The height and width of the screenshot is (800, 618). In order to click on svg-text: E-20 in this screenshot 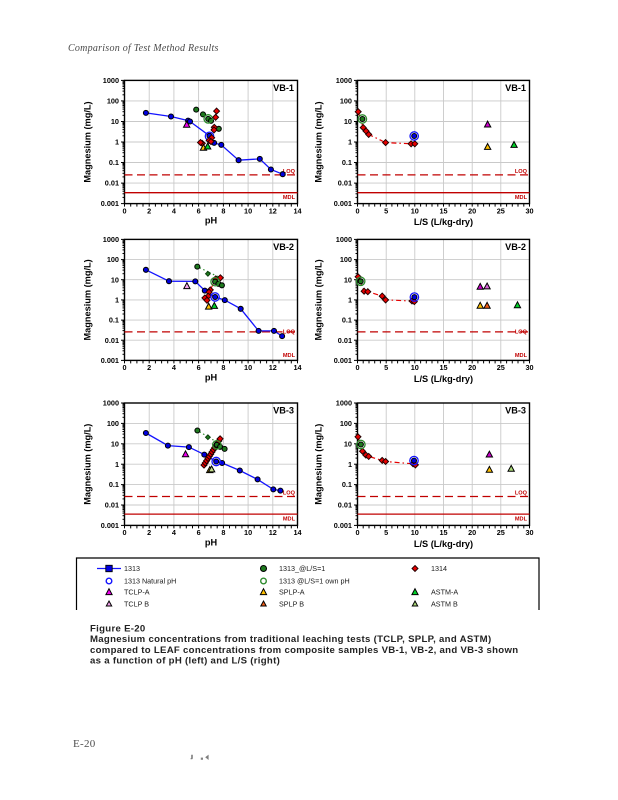, I will do `click(84, 744)`.